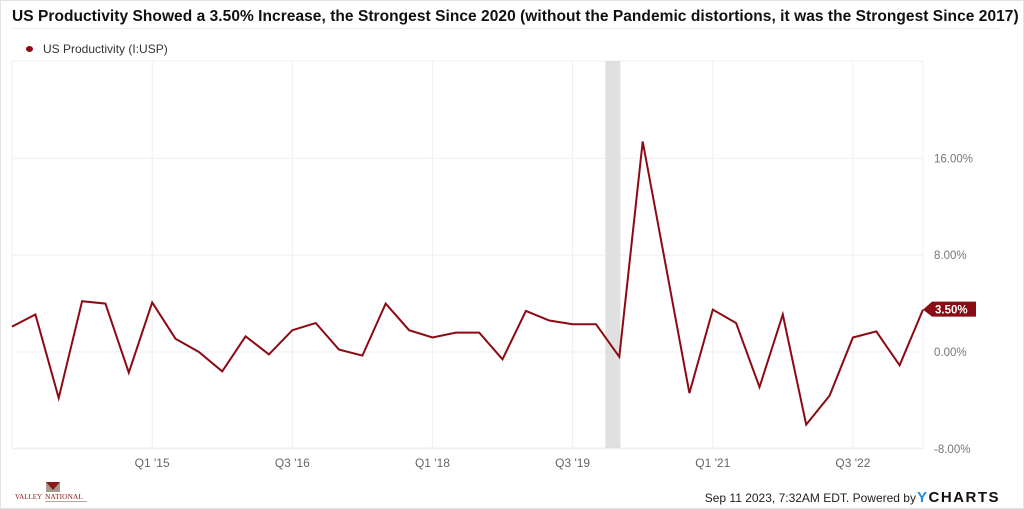  Describe the element at coordinates (572, 463) in the screenshot. I see `x-tick-label: Q3 '19` at that location.